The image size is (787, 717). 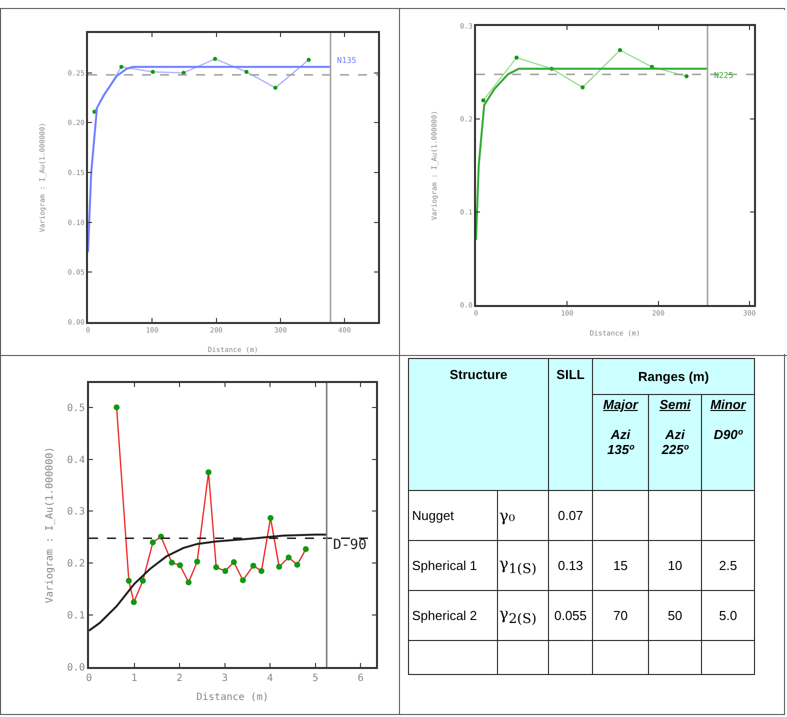 I want to click on x-tick-label: 4, so click(x=270, y=678).